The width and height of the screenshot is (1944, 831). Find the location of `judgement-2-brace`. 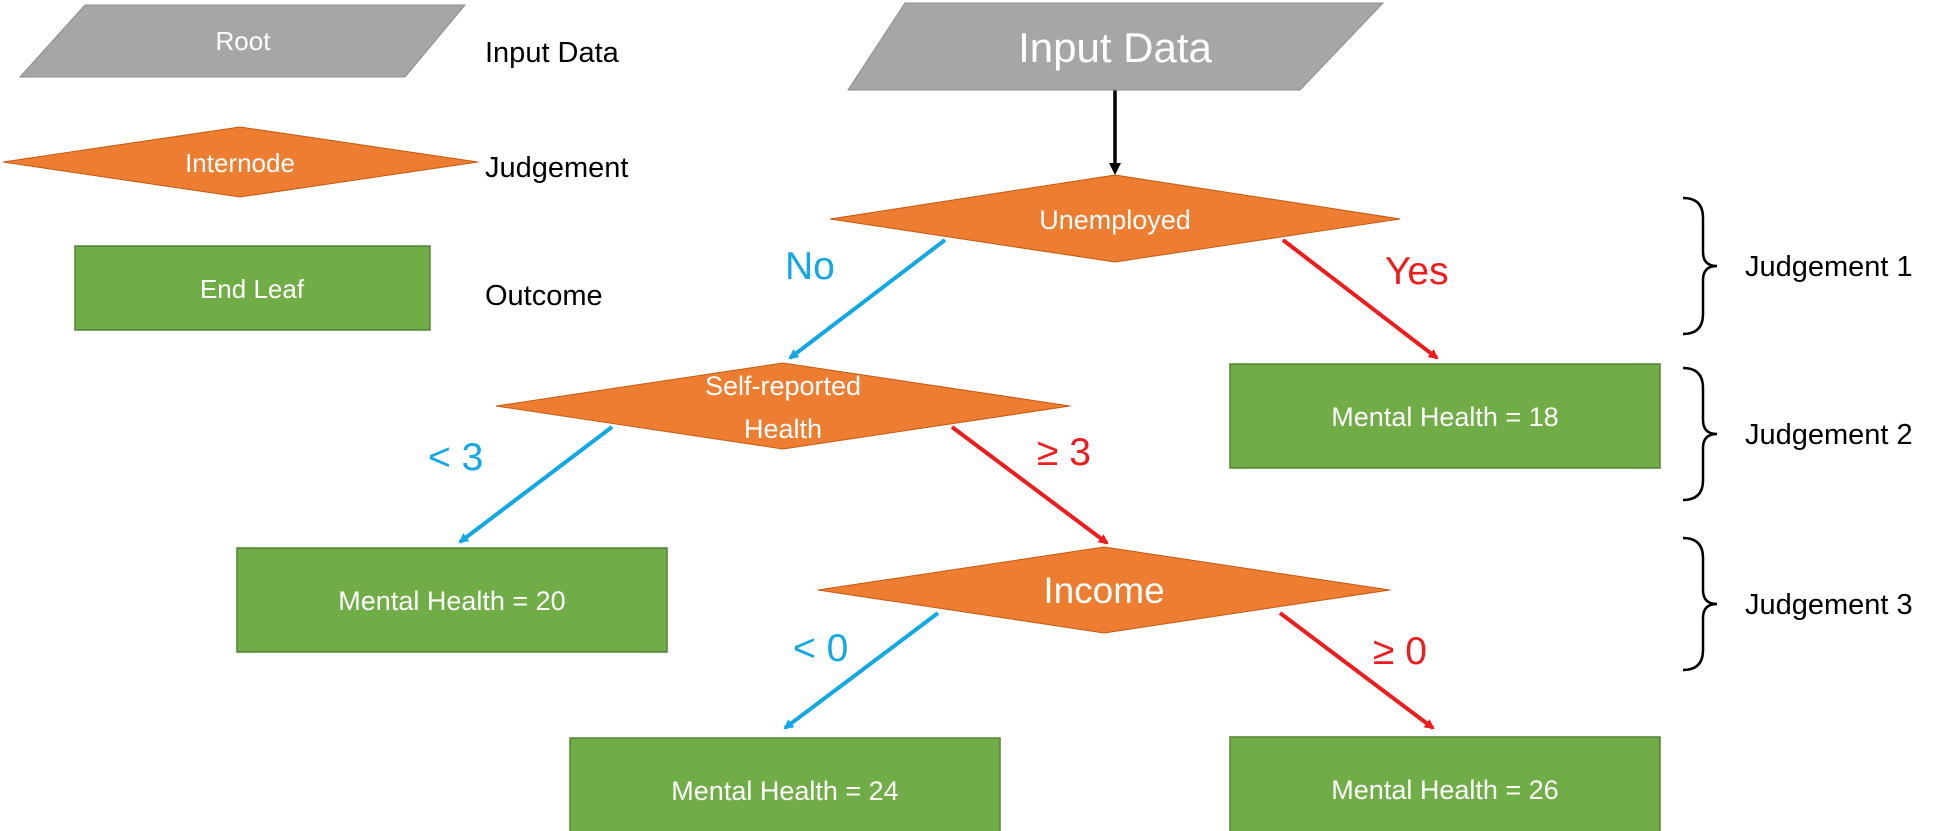

judgement-2-brace is located at coordinates (1700, 434).